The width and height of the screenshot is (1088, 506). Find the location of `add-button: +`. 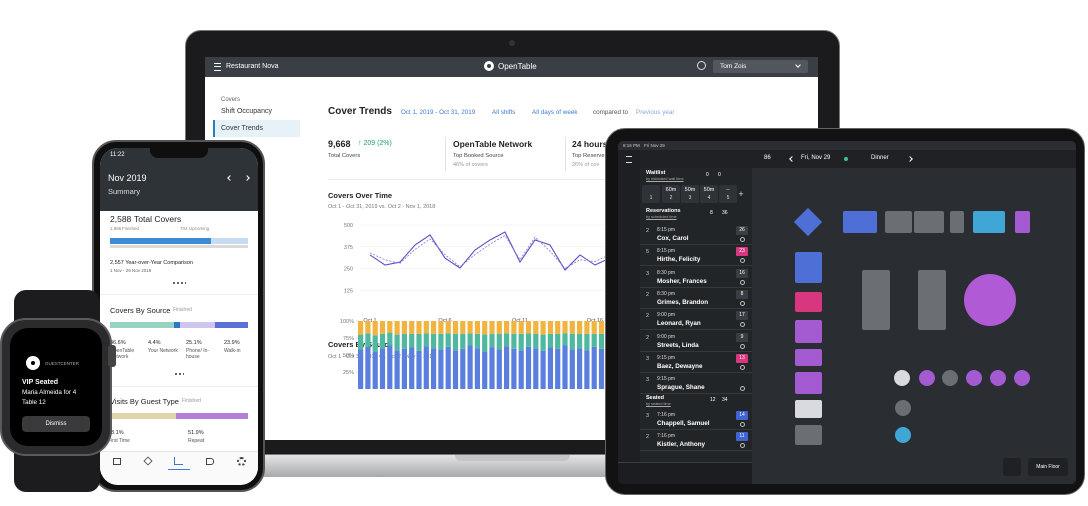

add-button: + is located at coordinates (741, 194).